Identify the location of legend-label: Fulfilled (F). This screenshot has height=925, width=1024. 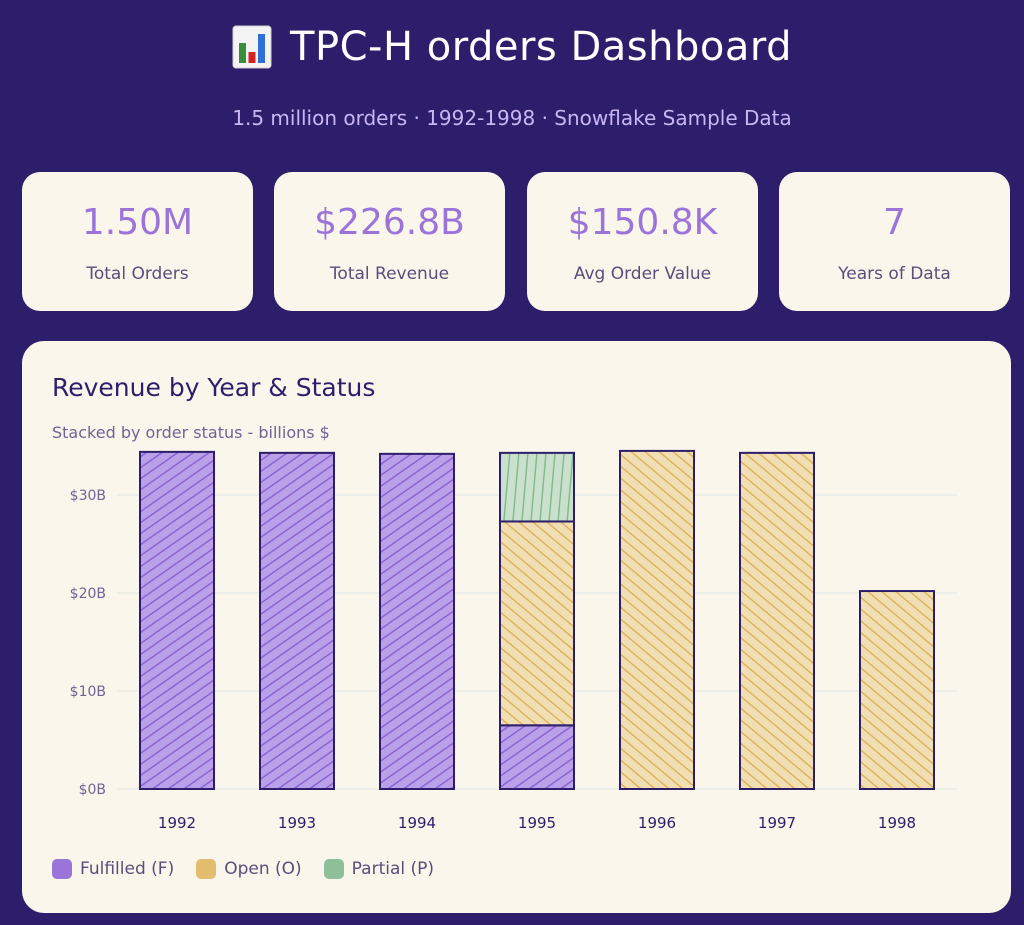
(127, 869).